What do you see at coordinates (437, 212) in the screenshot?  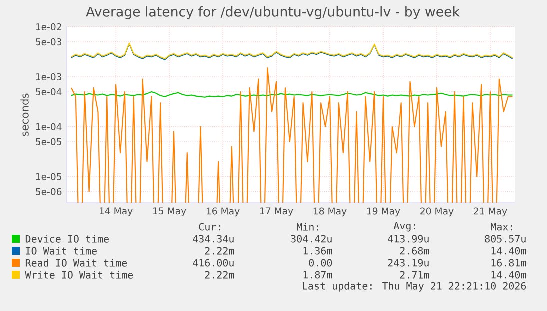 I see `x-tick-label: 20 May` at bounding box center [437, 212].